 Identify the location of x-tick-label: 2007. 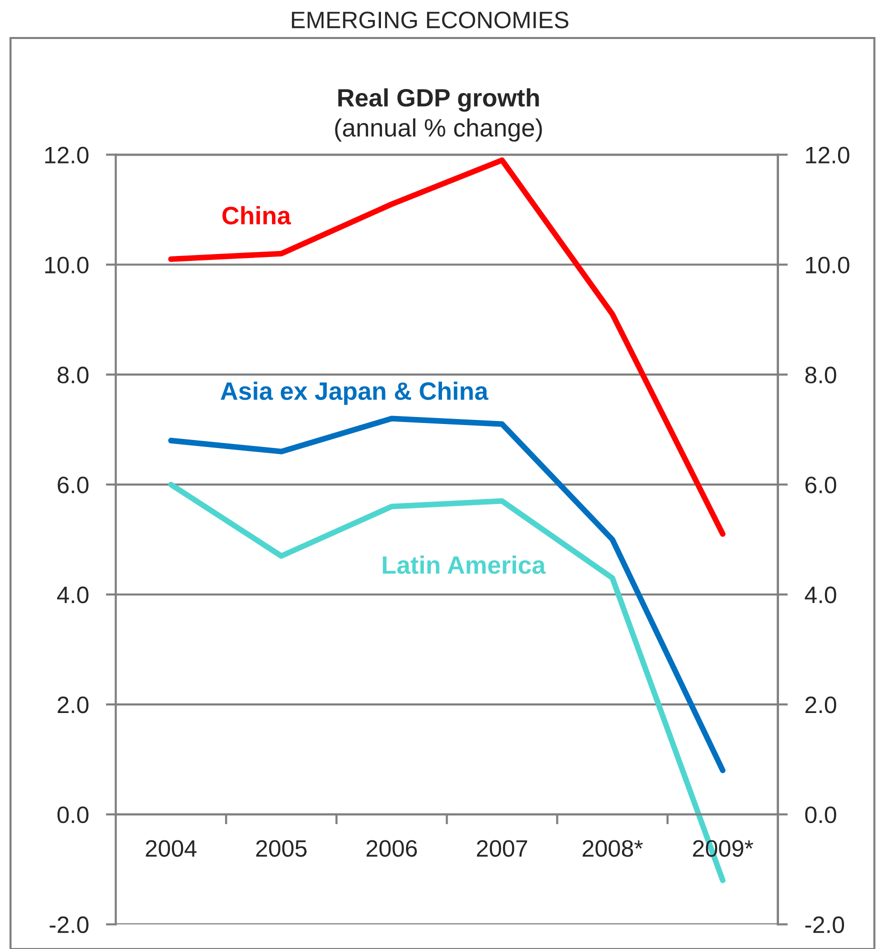
(502, 848).